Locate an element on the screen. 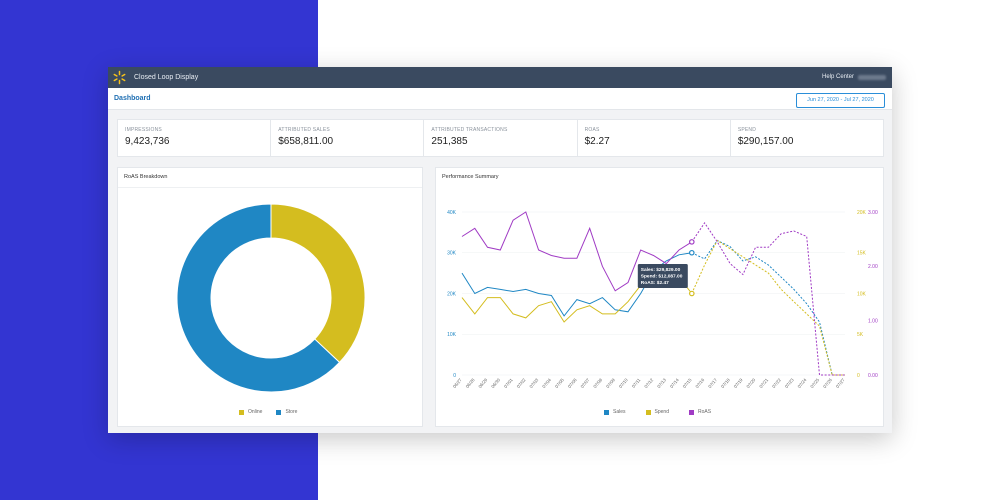 The image size is (1000, 500). kpi-roas: ROAS $2.27 is located at coordinates (654, 138).